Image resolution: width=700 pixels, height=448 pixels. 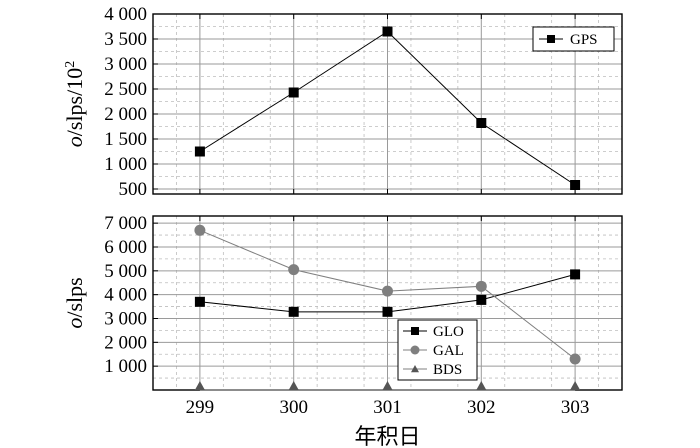 What do you see at coordinates (125, 39) in the screenshot?
I see `y-tick-label: 3 500` at bounding box center [125, 39].